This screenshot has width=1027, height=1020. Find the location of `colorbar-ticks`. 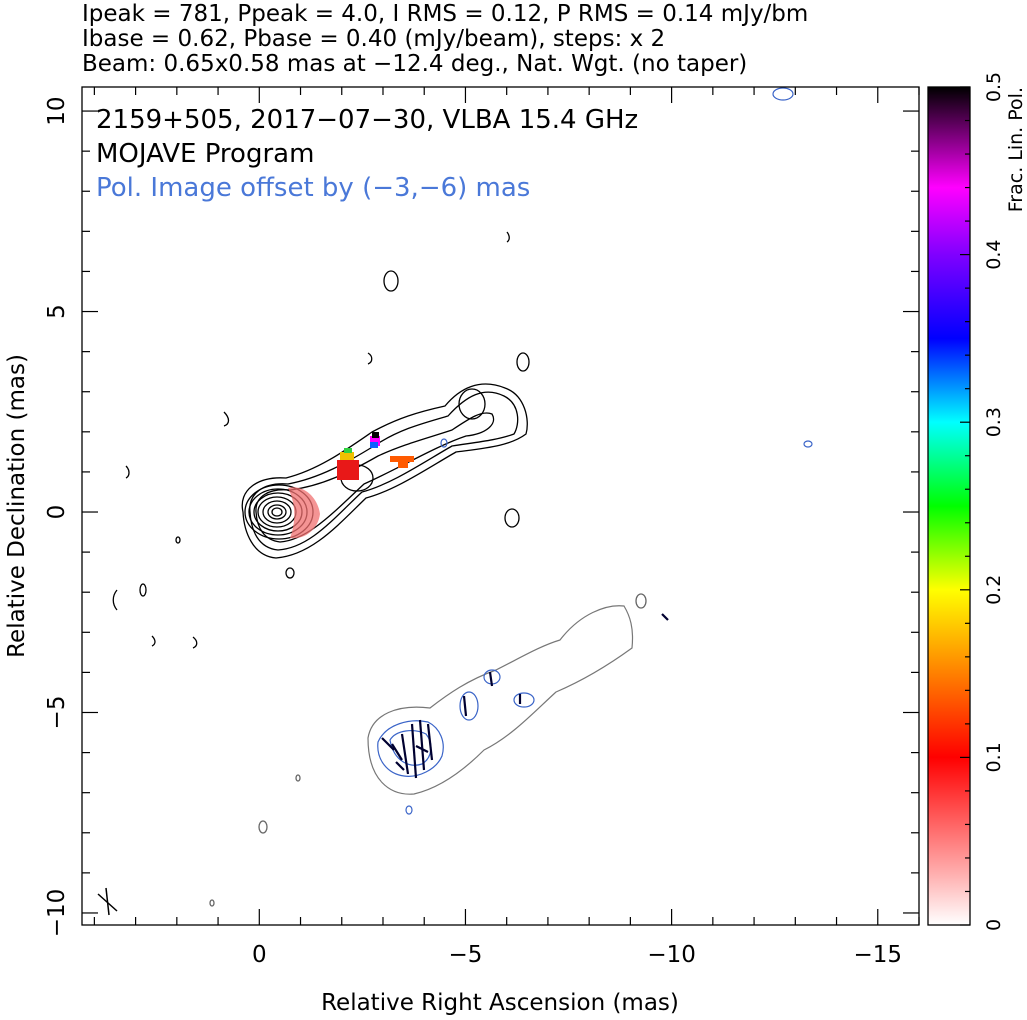

colorbar-ticks is located at coordinates (965, 506).